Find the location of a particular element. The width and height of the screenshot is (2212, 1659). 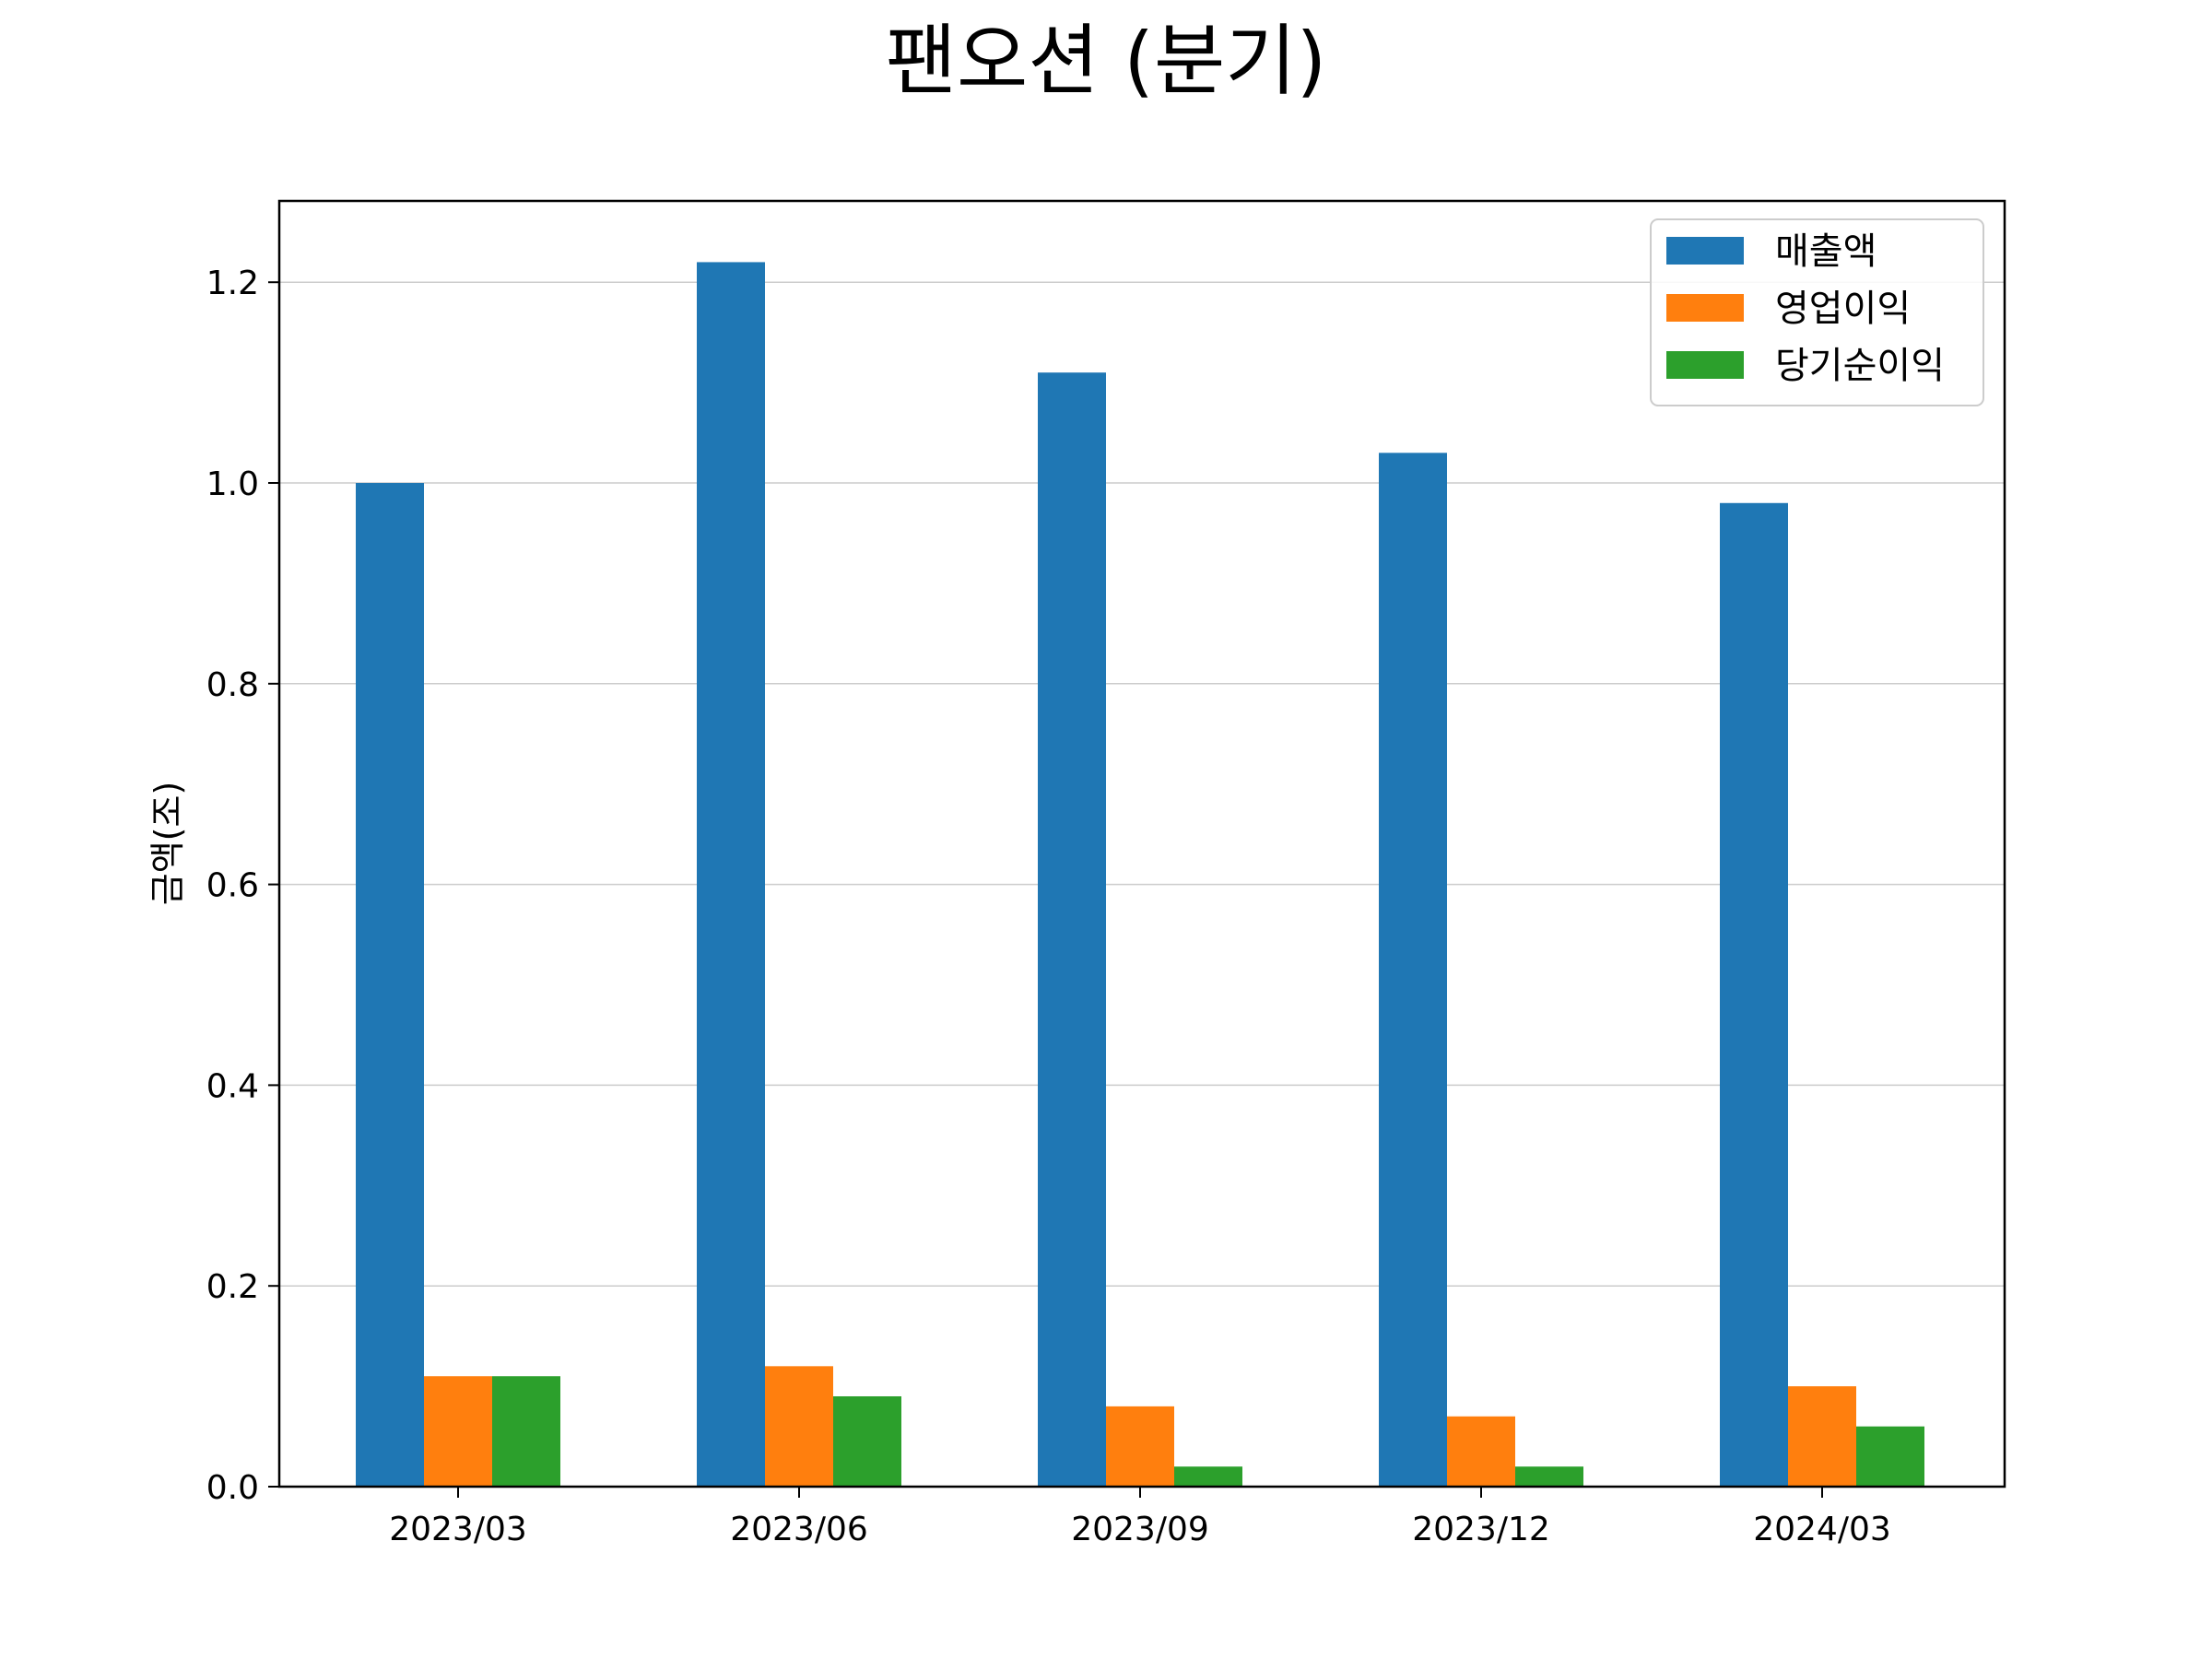

y-tick-label: 0.4 is located at coordinates (232, 1086).